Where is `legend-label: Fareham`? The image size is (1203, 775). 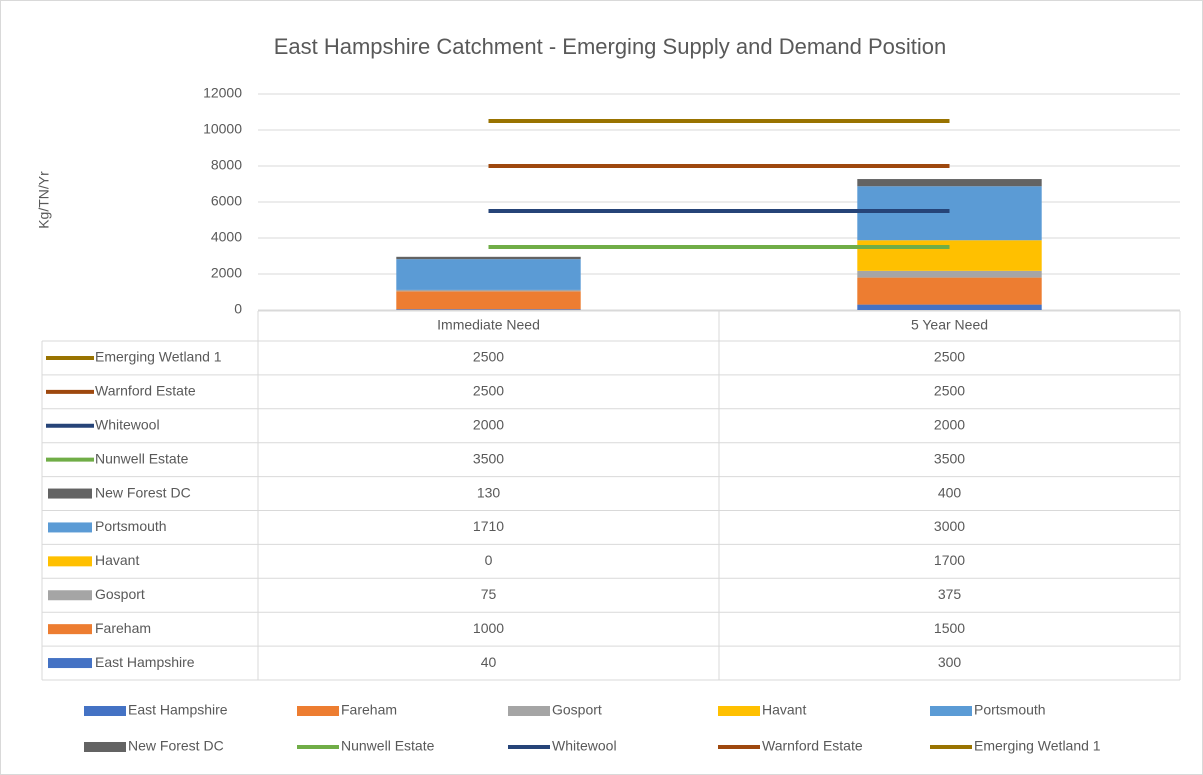
legend-label: Fareham is located at coordinates (369, 710).